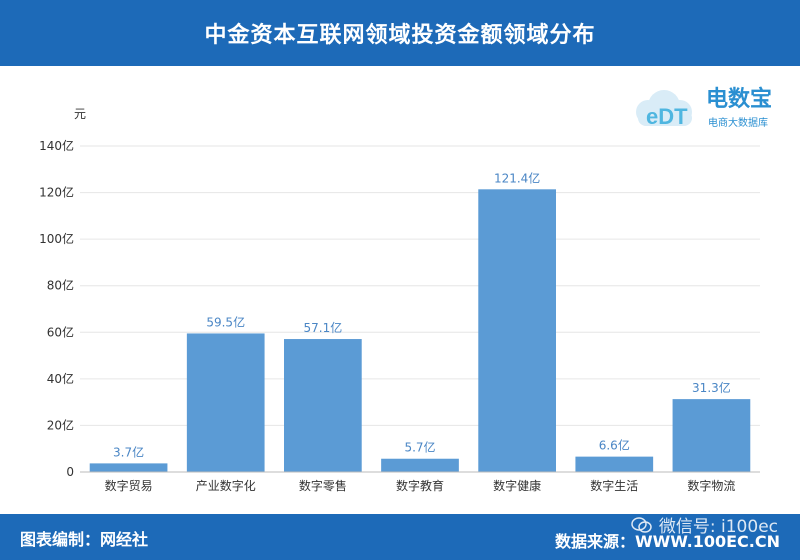  What do you see at coordinates (704, 107) in the screenshot?
I see `brand-logo: eDT 电数宝 电商大数据库` at bounding box center [704, 107].